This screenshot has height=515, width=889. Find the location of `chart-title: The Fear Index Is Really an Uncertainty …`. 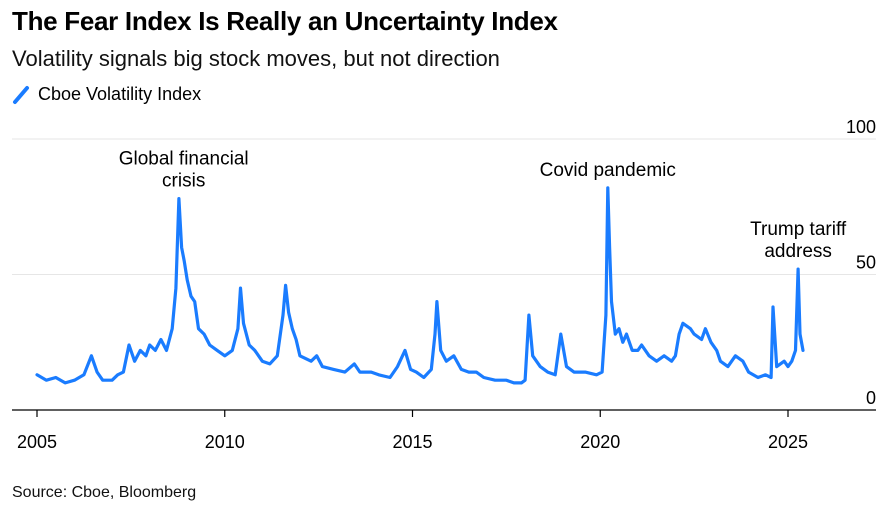

chart-title: The Fear Index Is Really an Uncertainty … is located at coordinates (285, 21).